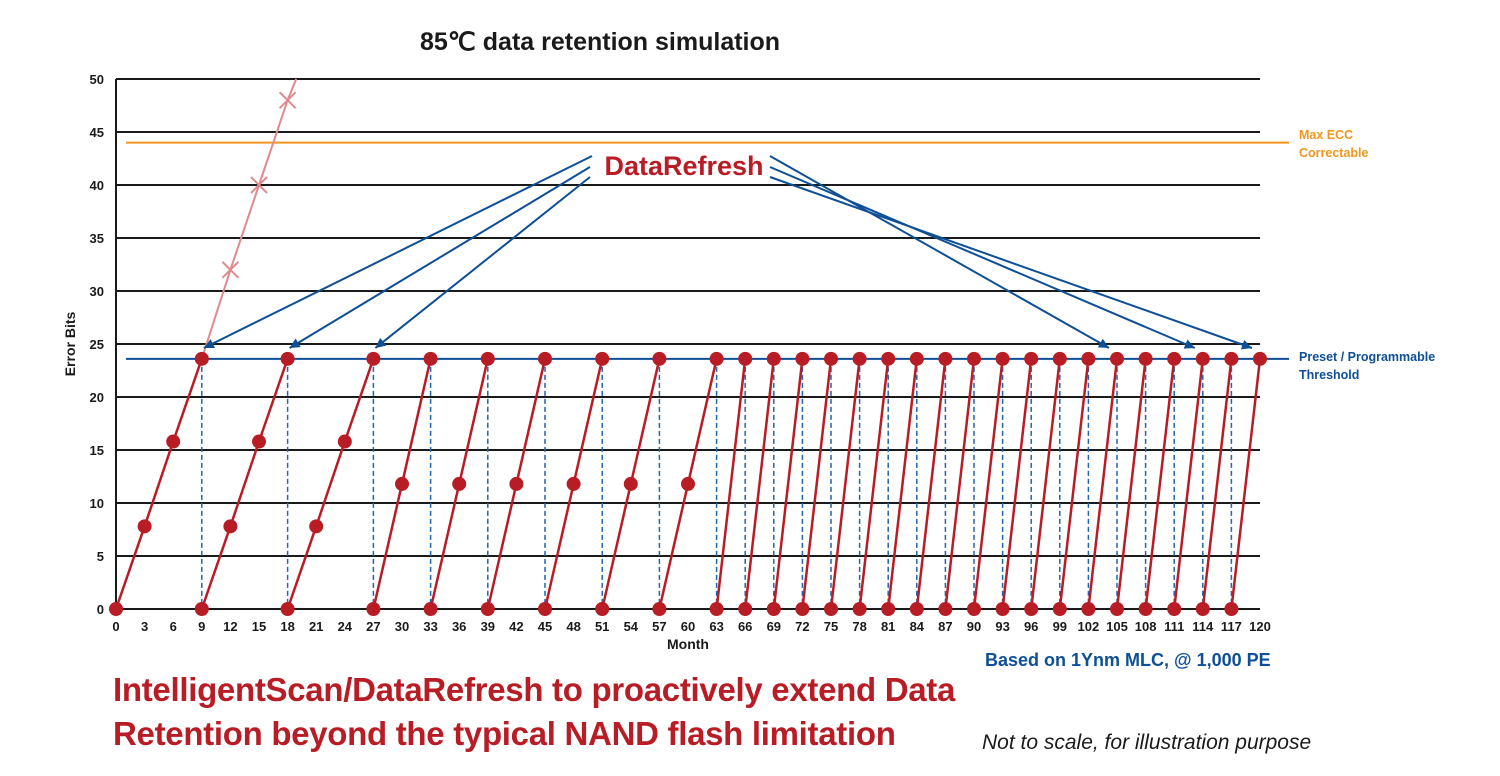 This screenshot has height=776, width=1500. Describe the element at coordinates (97, 344) in the screenshot. I see `y-axis-ticks: 0 5 10 15 20 25 30 35 40 45 50` at that location.